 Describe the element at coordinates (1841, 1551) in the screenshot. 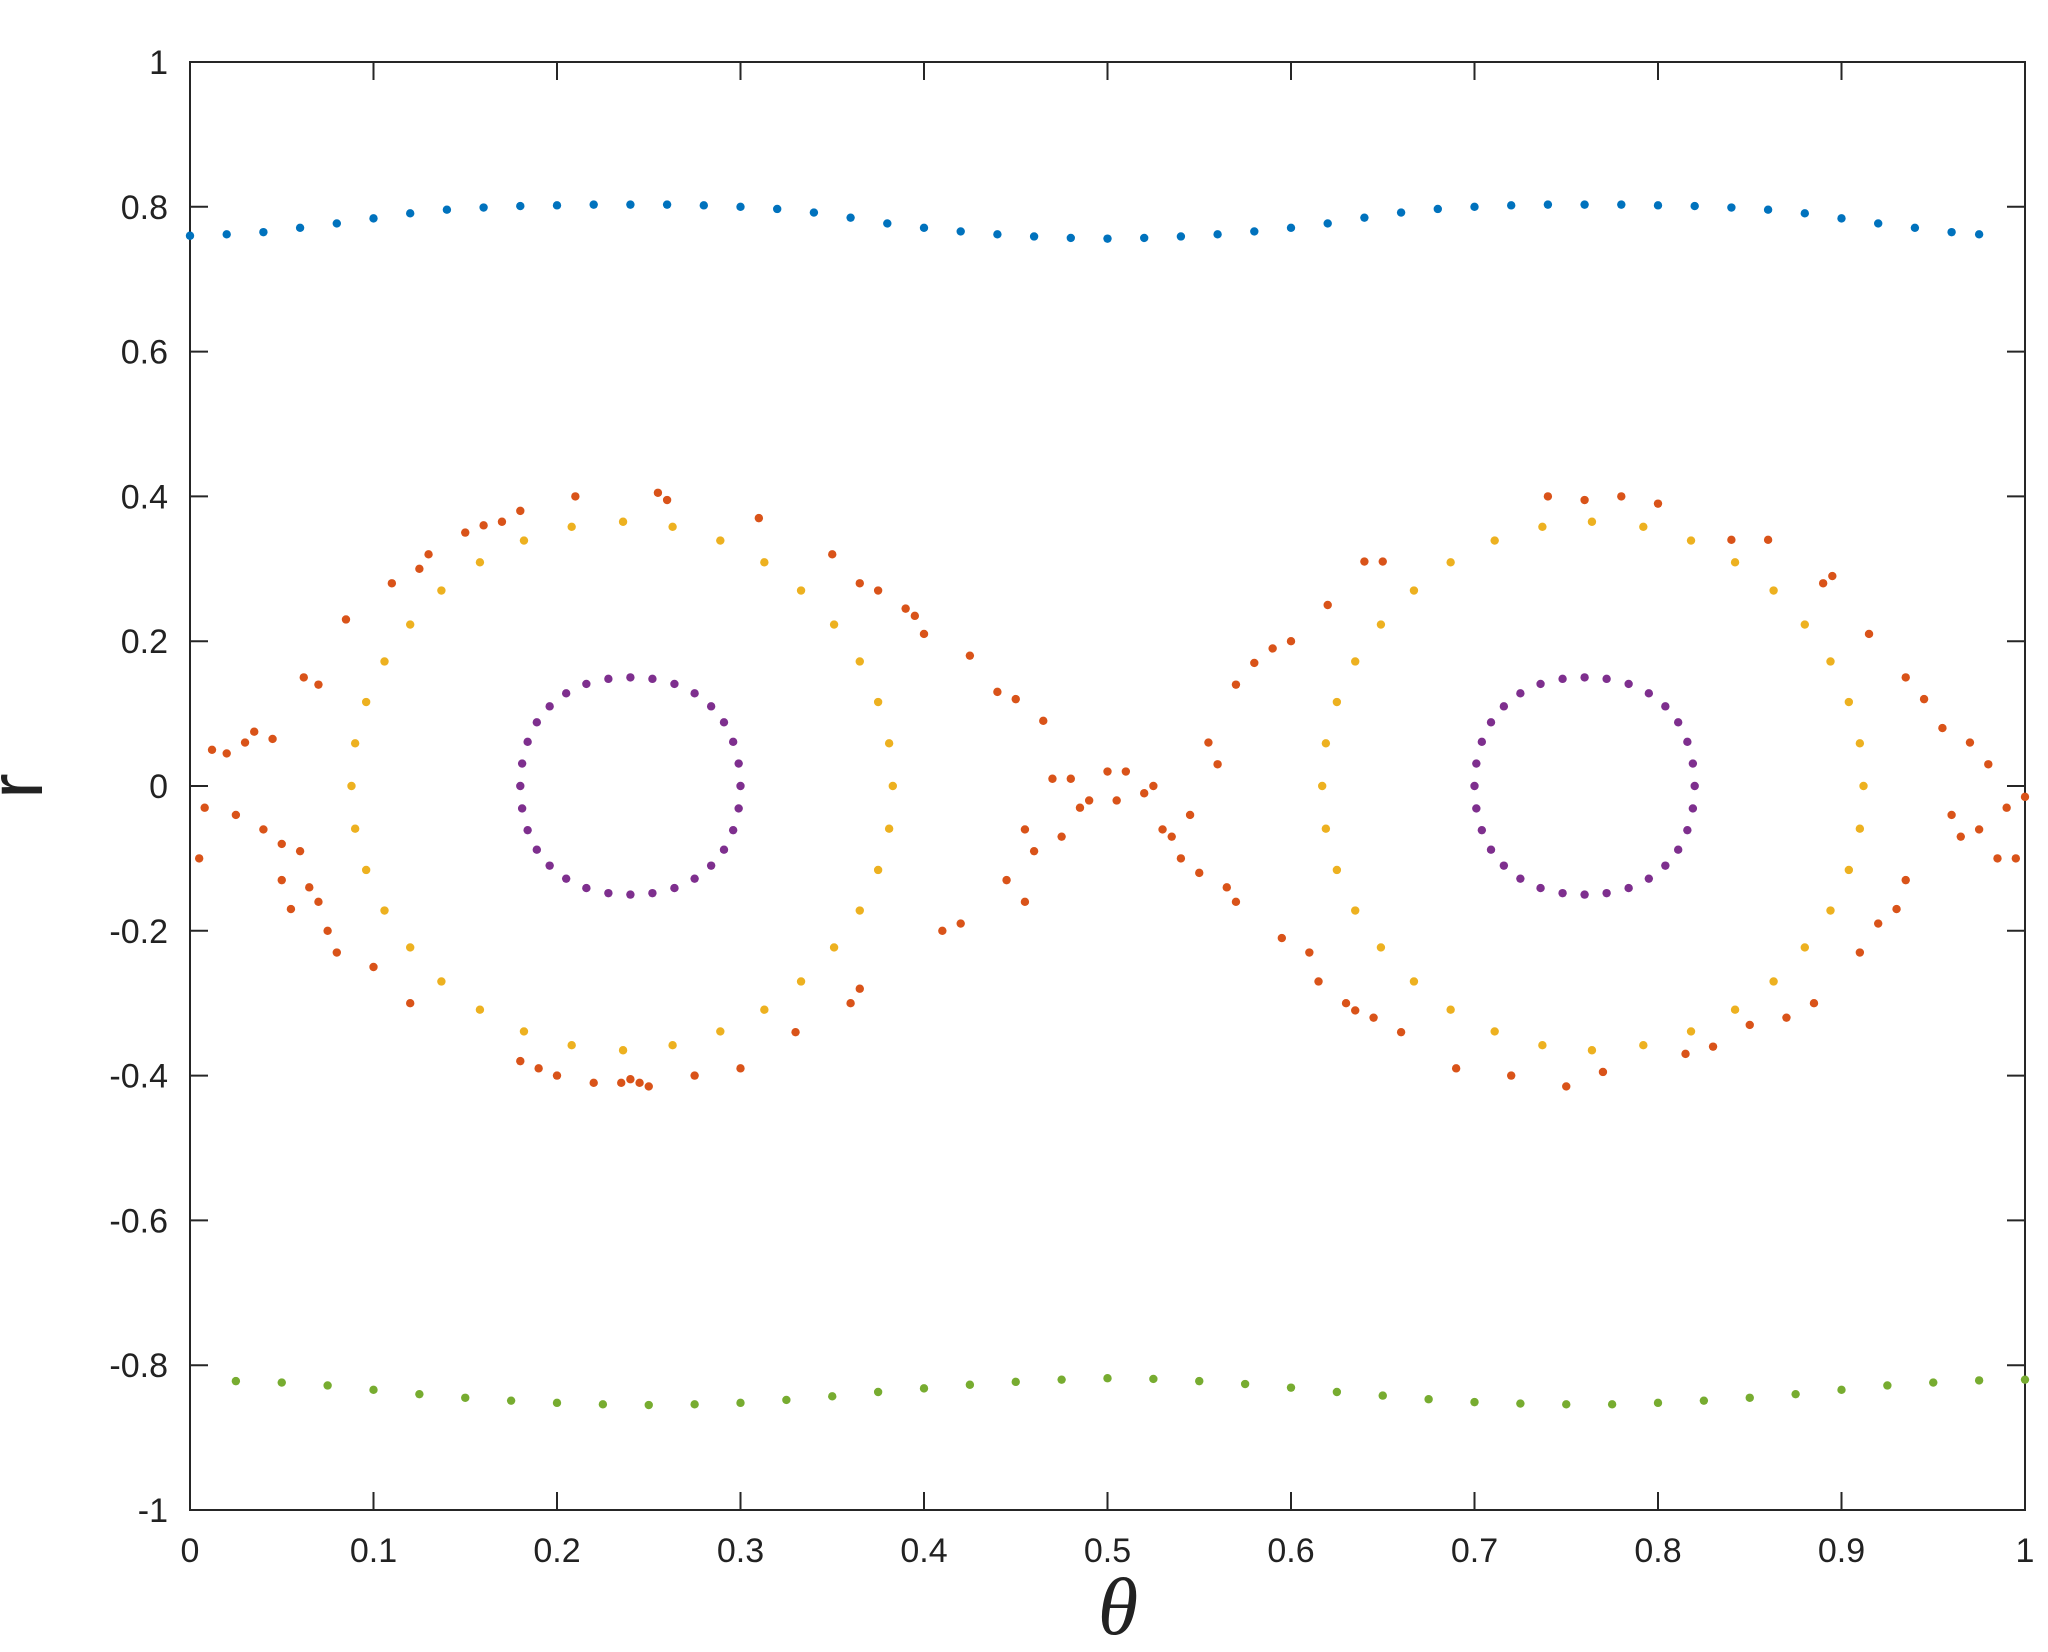

I see `x-tick-label: 0.9` at that location.